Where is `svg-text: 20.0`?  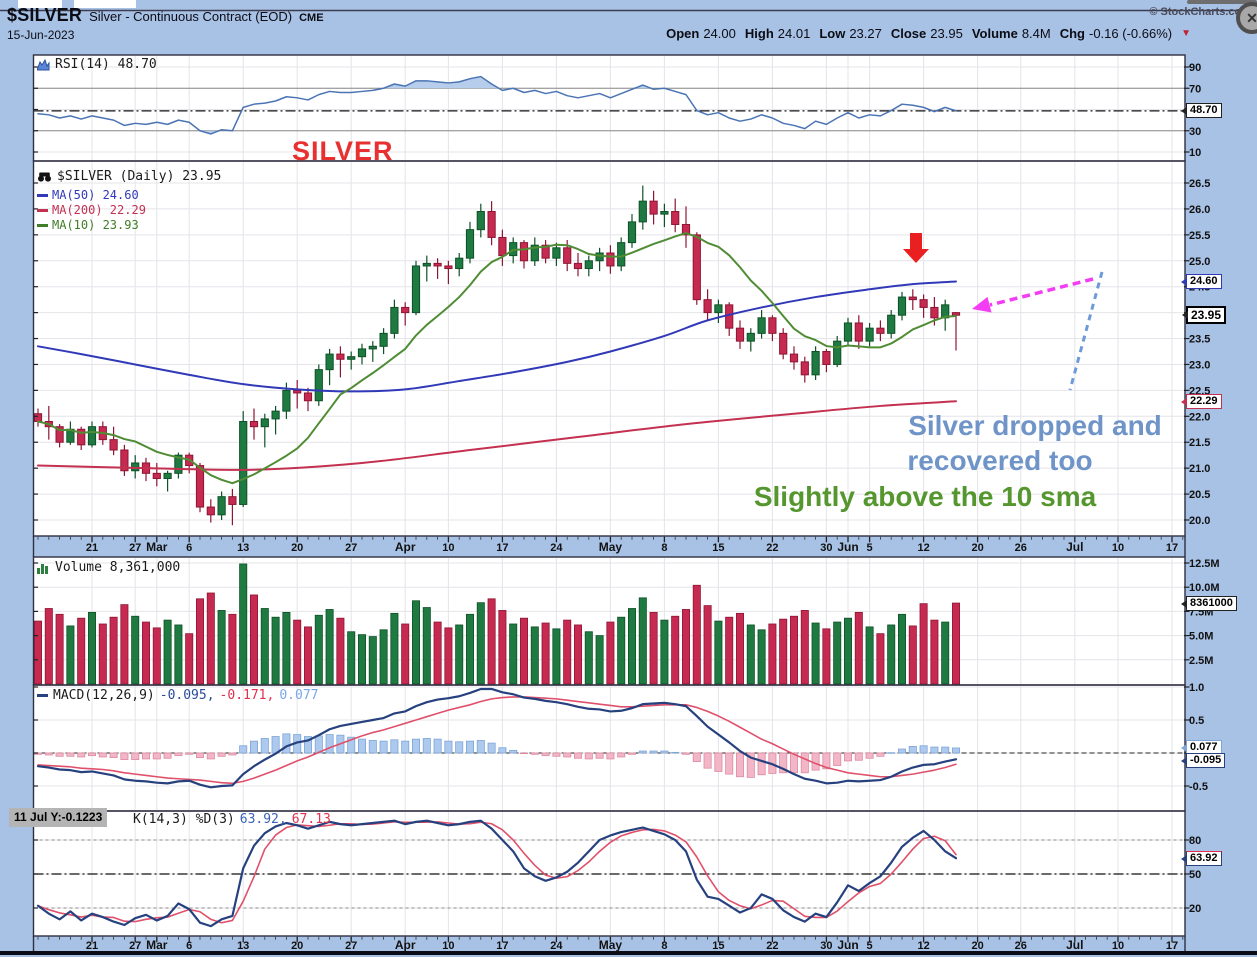 svg-text: 20.0 is located at coordinates (1199, 521).